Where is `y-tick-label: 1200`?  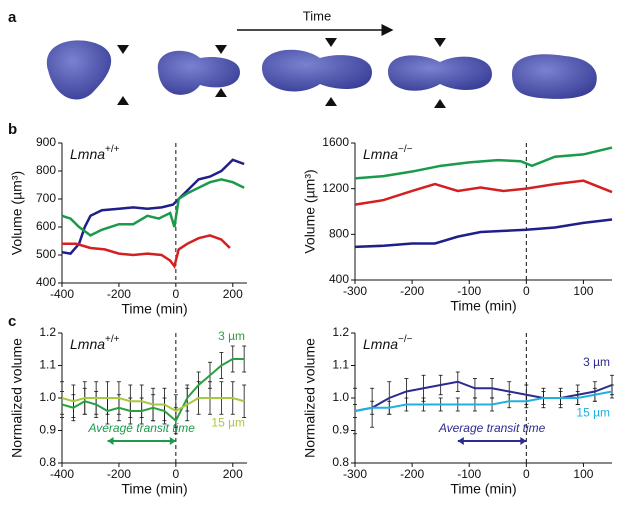 y-tick-label: 1200 is located at coordinates (335, 188).